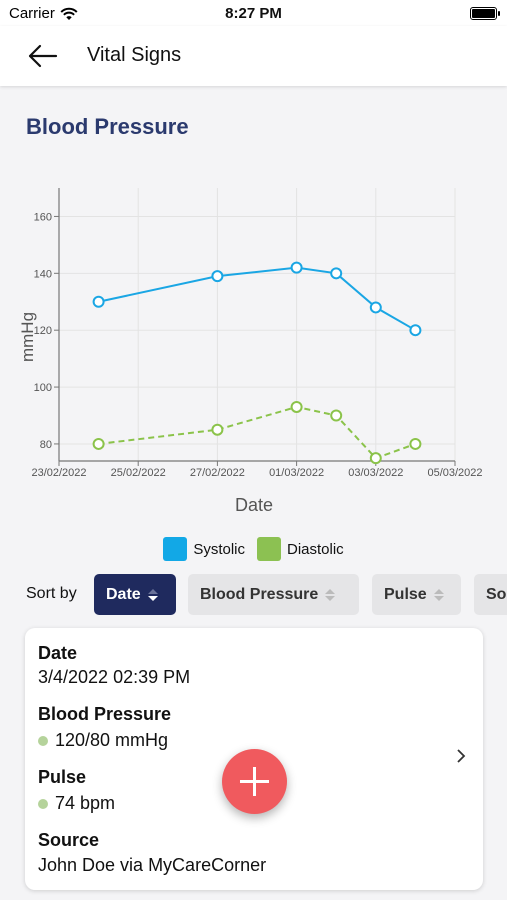 The image size is (507, 900). I want to click on record-pulse-value: 74 bpm, so click(85, 803).